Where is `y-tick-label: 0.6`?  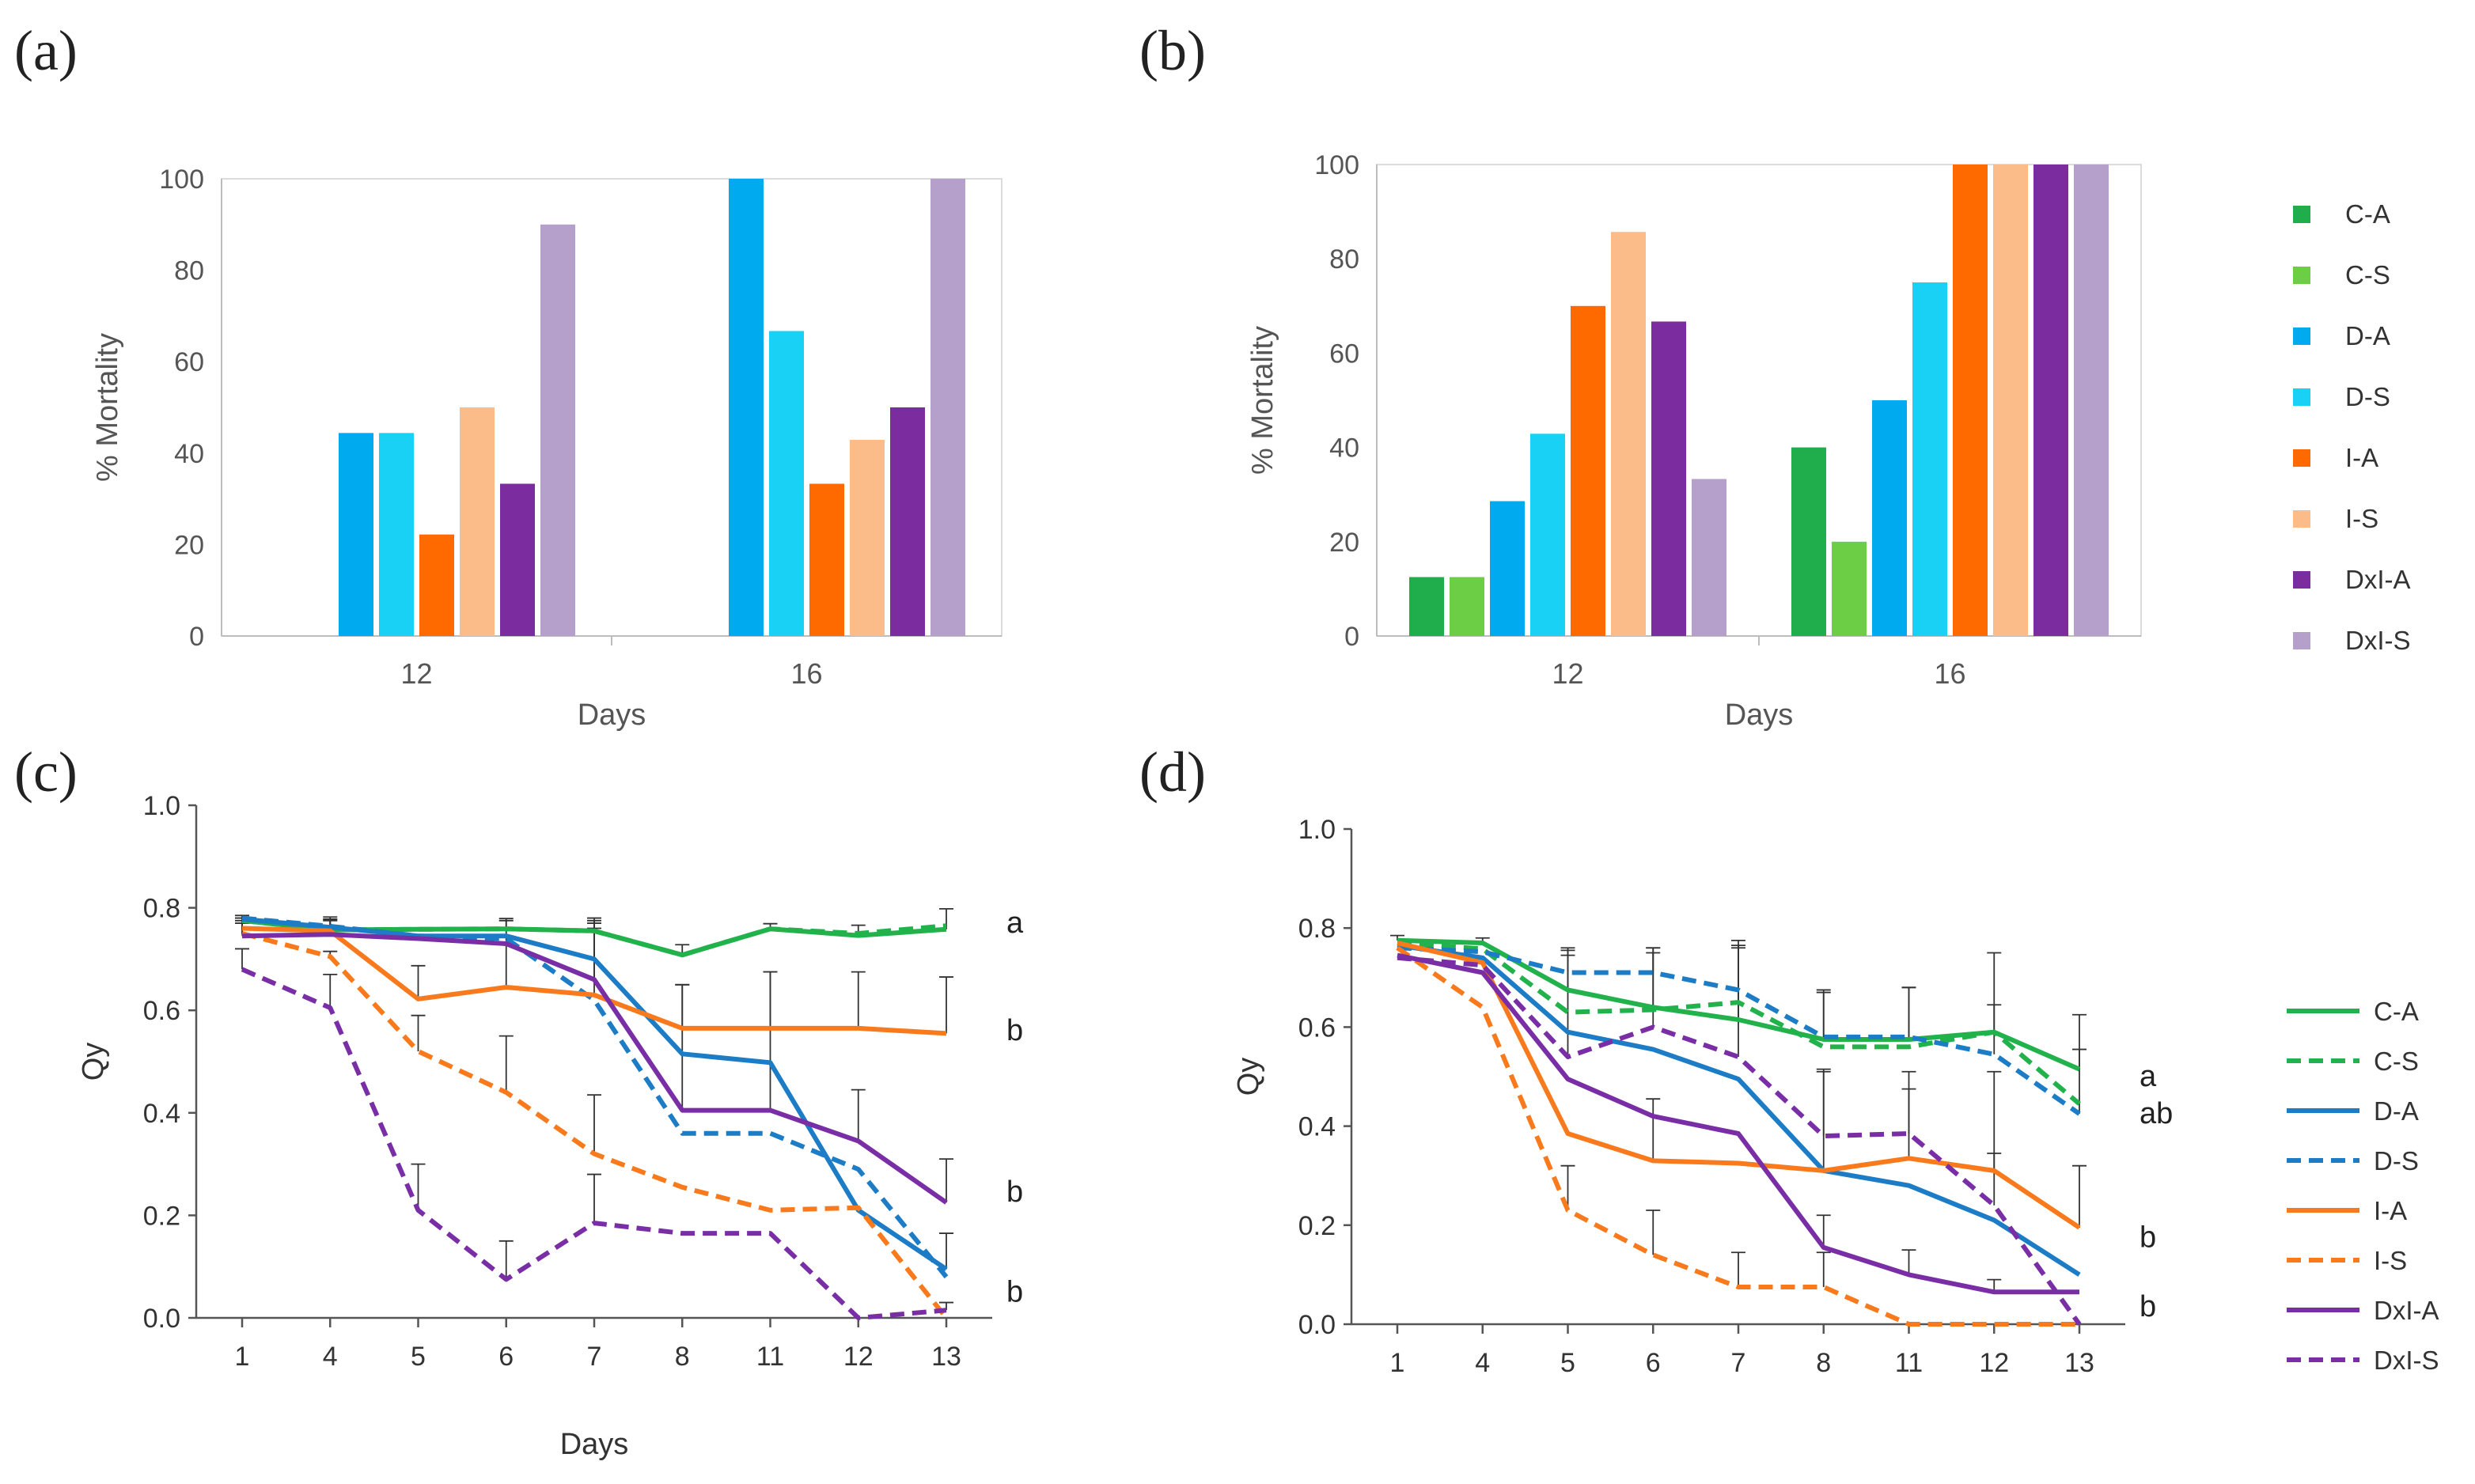
y-tick-label: 0.6 is located at coordinates (161, 1011).